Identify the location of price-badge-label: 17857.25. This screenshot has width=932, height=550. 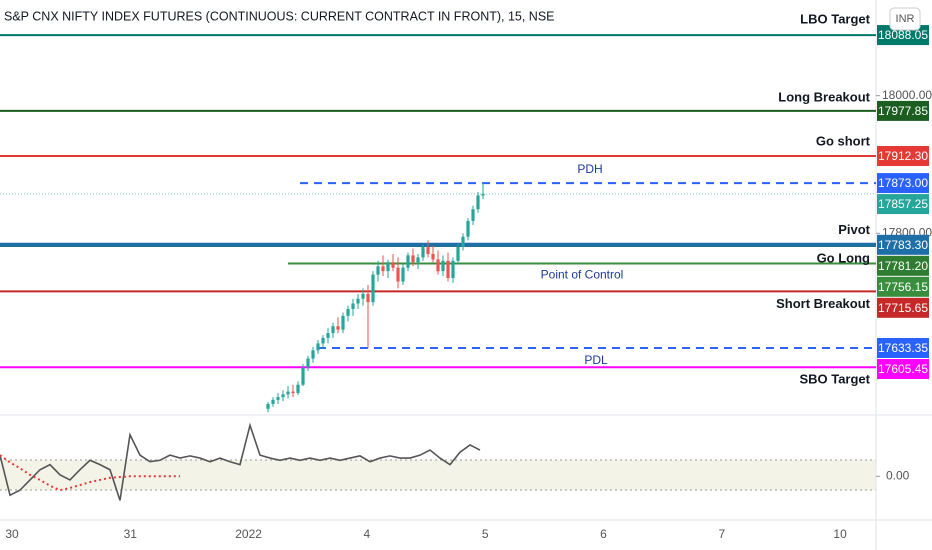
(903, 204).